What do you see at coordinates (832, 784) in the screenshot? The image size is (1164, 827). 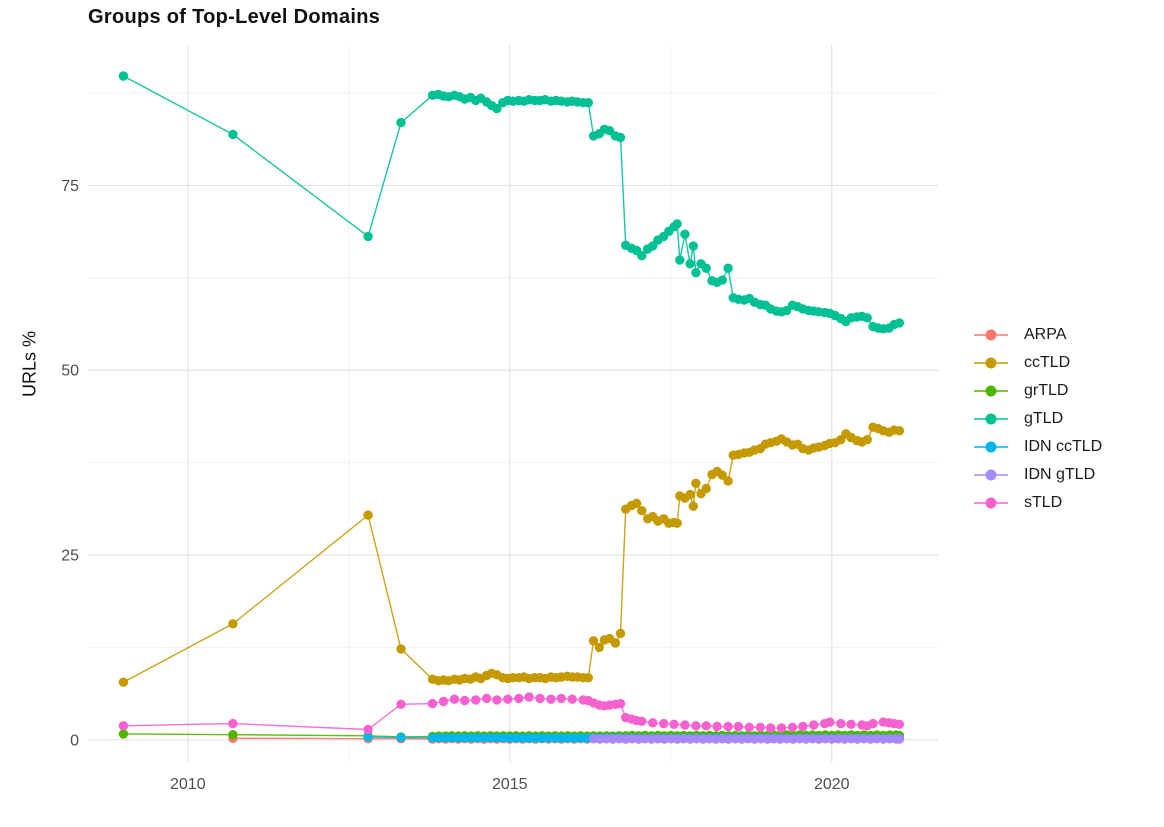 I see `x-tick-label: 2020` at bounding box center [832, 784].